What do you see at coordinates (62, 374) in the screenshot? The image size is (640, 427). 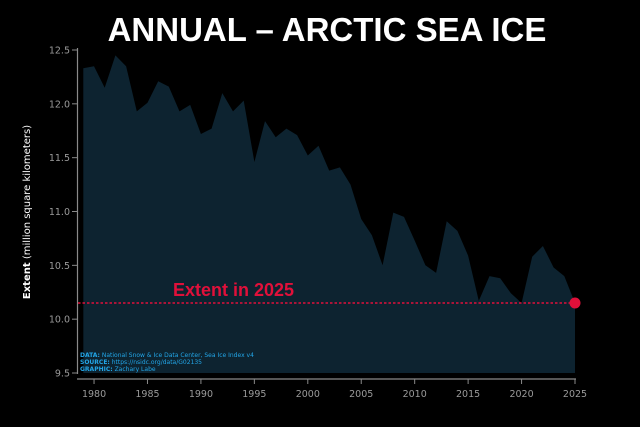 I see `y-tick-label: 9.5` at bounding box center [62, 374].